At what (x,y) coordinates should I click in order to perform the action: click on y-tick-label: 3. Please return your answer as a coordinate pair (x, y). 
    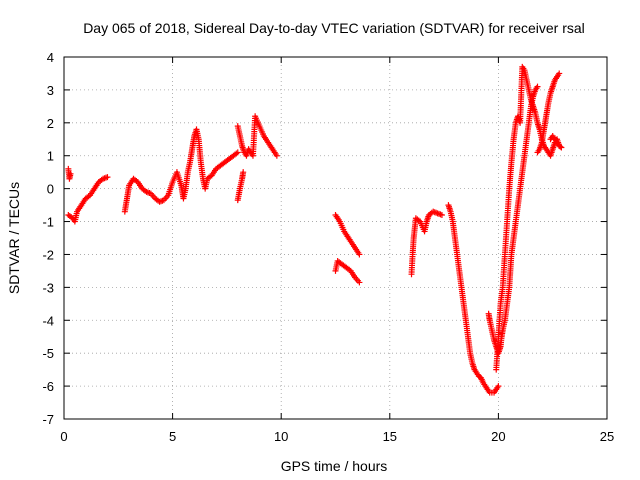
    Looking at the image, I should click on (50, 90).